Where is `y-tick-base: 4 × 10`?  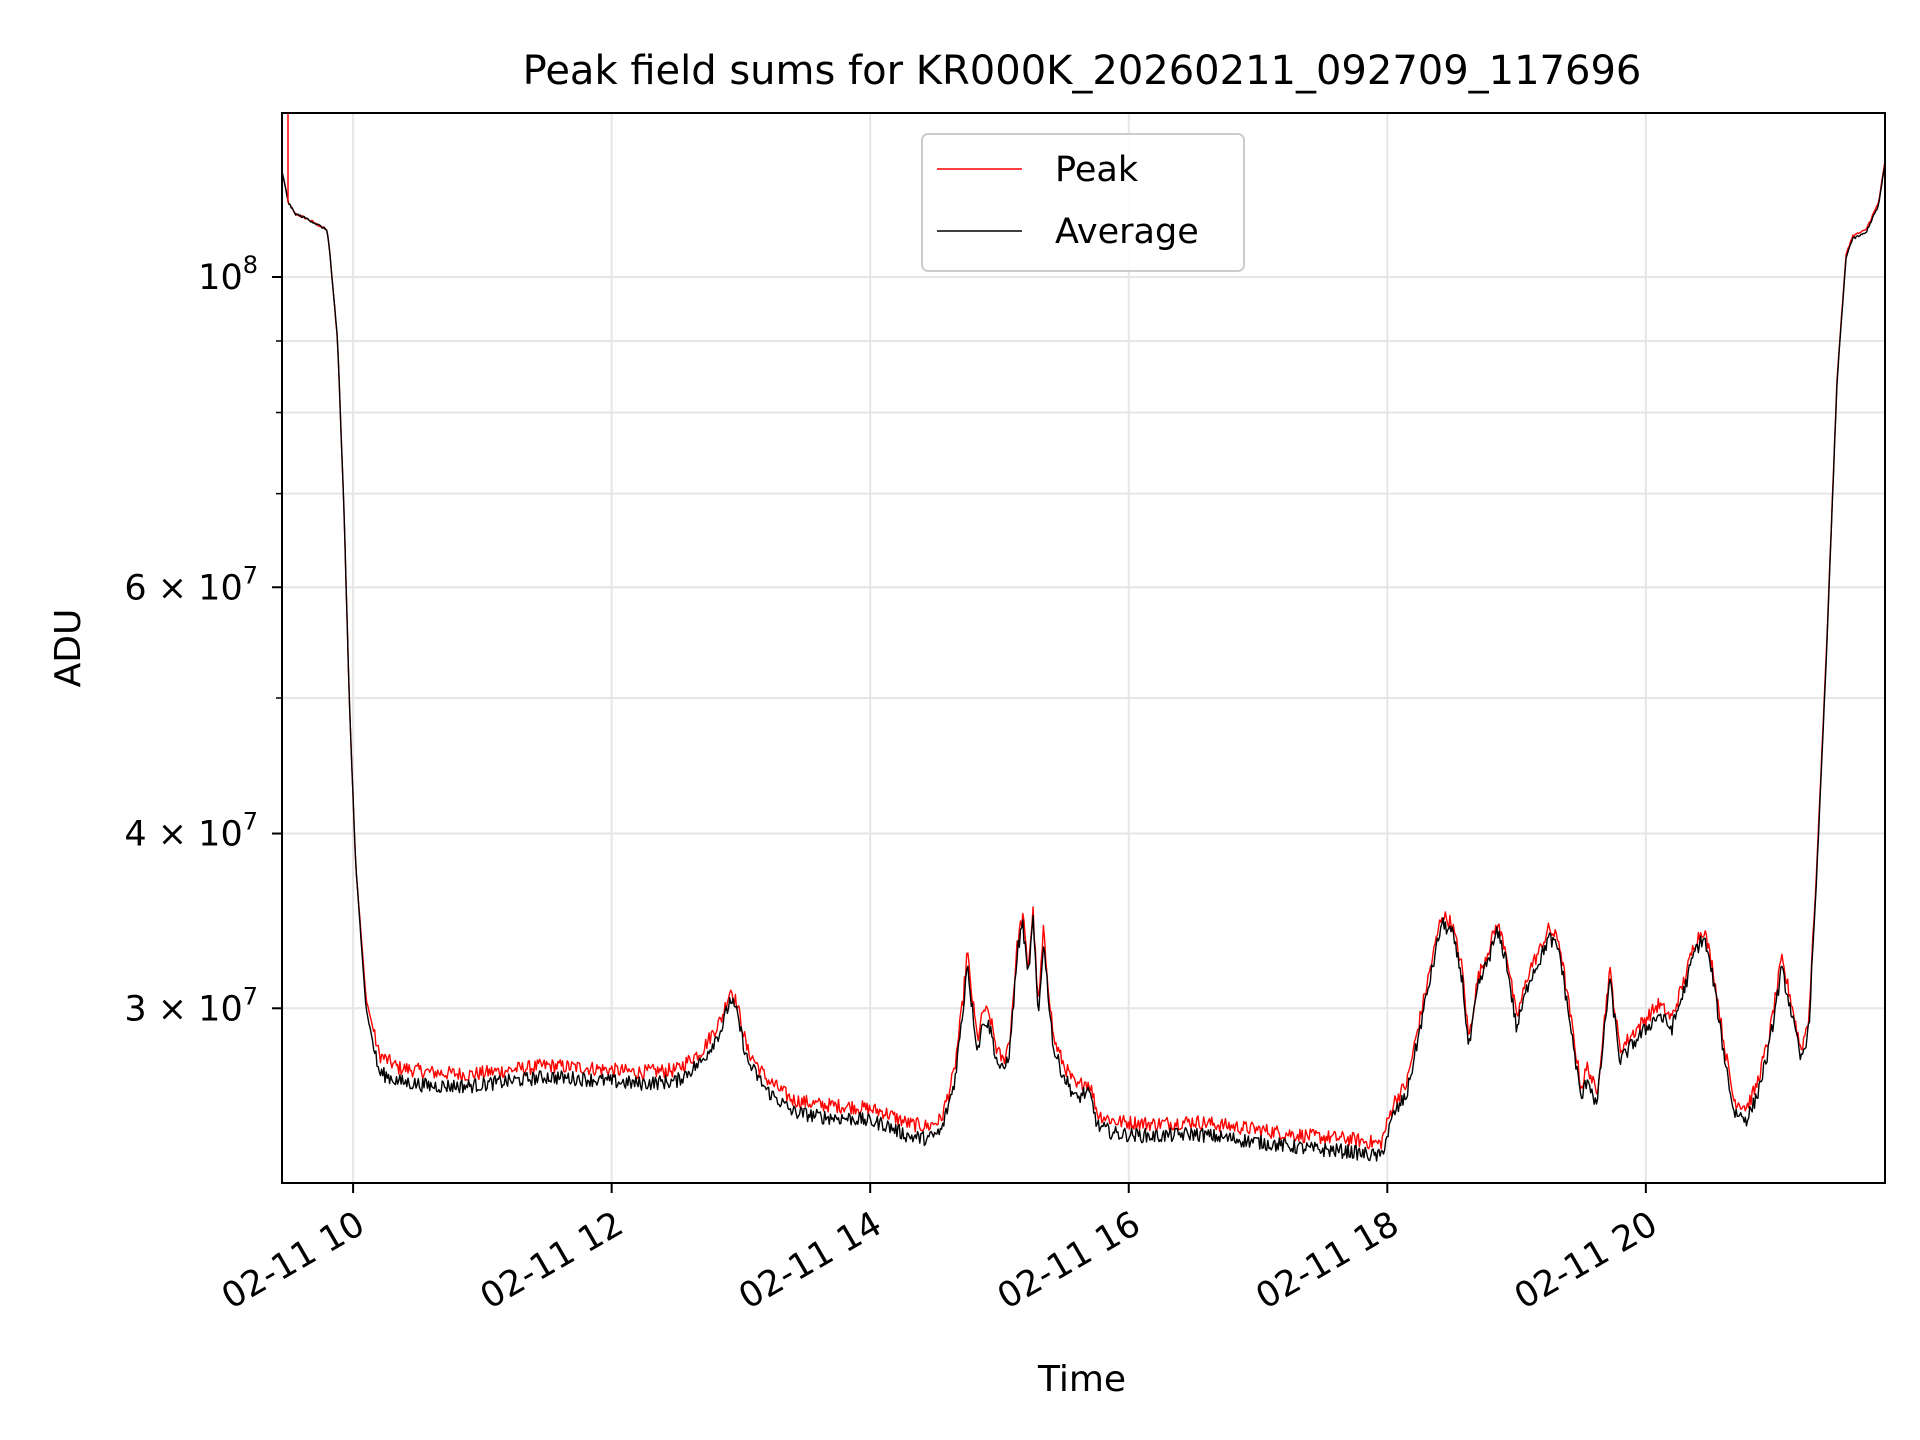
y-tick-base: 4 × 10 is located at coordinates (183, 835).